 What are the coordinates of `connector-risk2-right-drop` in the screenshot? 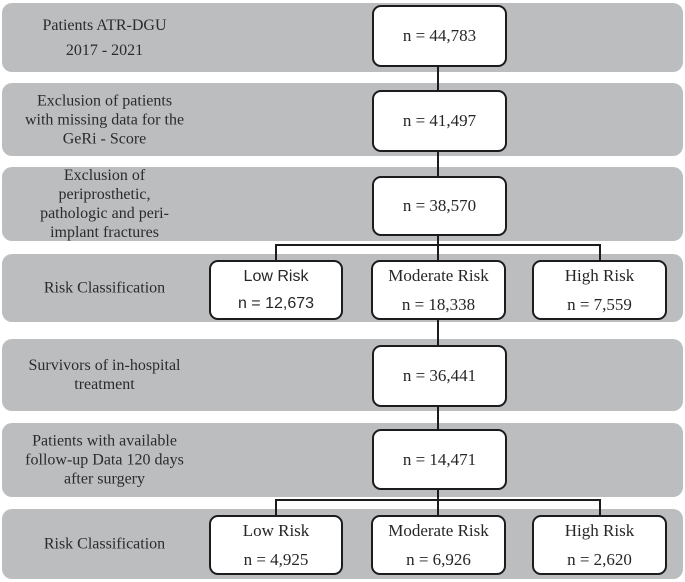 It's located at (600, 507).